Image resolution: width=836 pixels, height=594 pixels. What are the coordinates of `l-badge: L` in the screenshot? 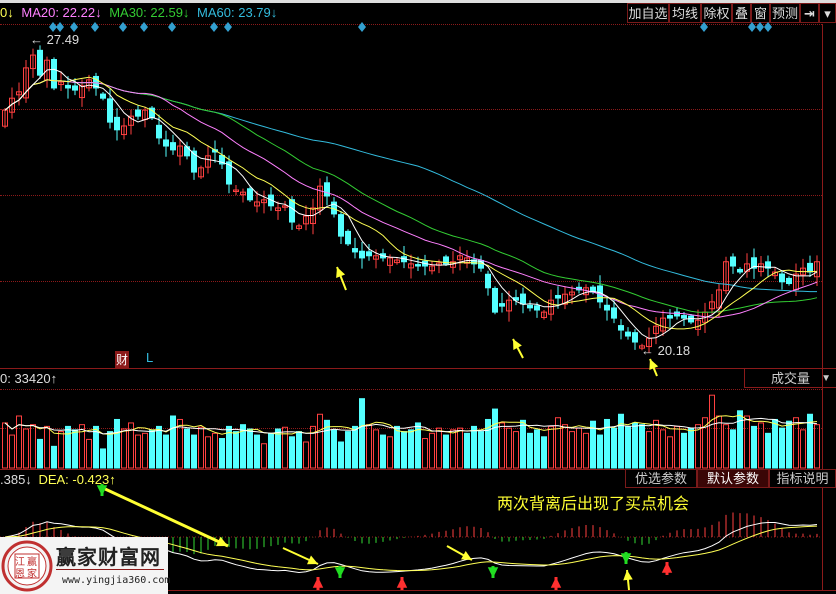 It's located at (150, 357).